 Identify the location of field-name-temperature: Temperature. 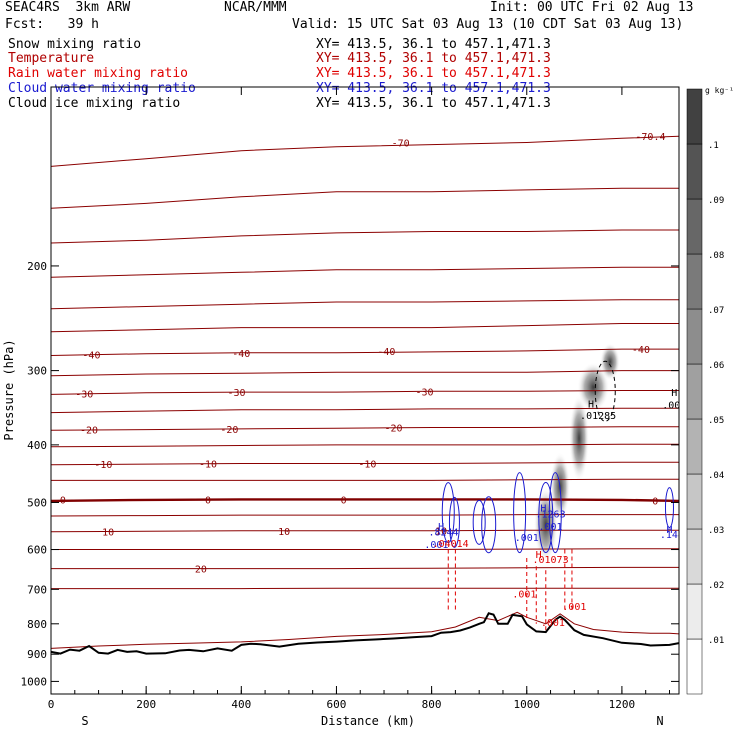
(51, 58).